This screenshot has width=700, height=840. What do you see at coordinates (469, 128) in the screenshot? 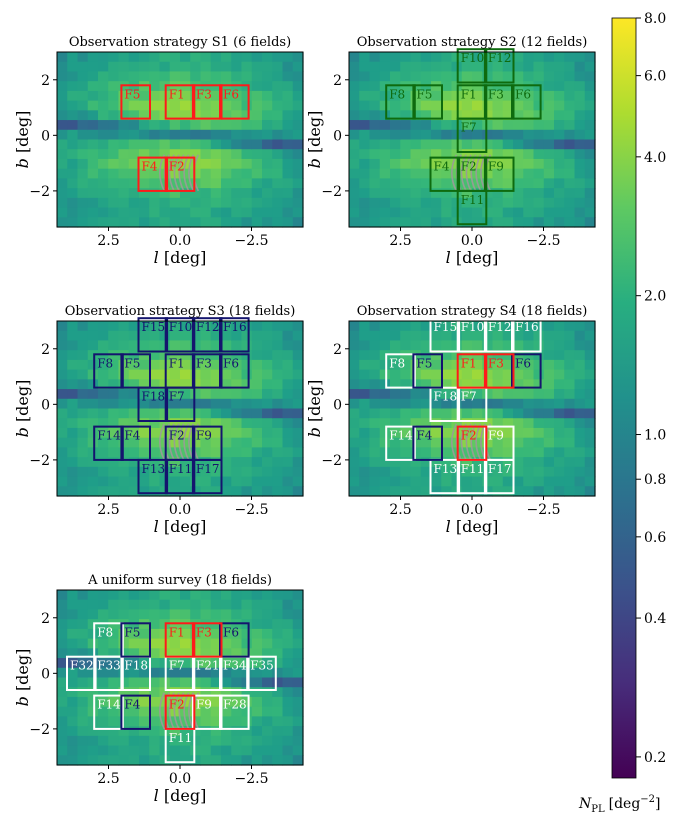
I see `field-label: F7` at bounding box center [469, 128].